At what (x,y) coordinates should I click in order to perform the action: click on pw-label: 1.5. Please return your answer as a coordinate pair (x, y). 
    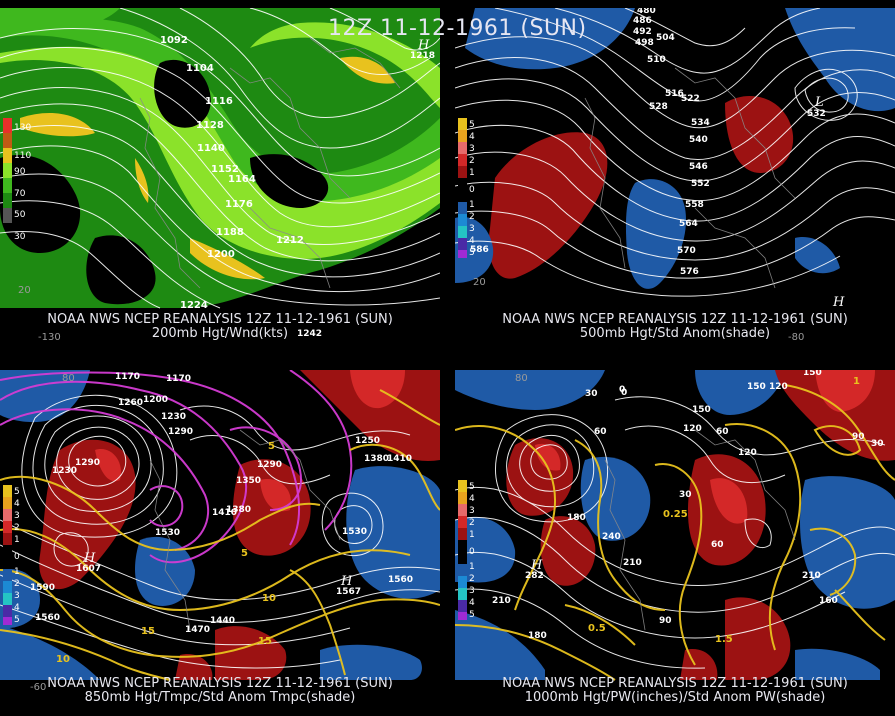
    Looking at the image, I should click on (724, 639).